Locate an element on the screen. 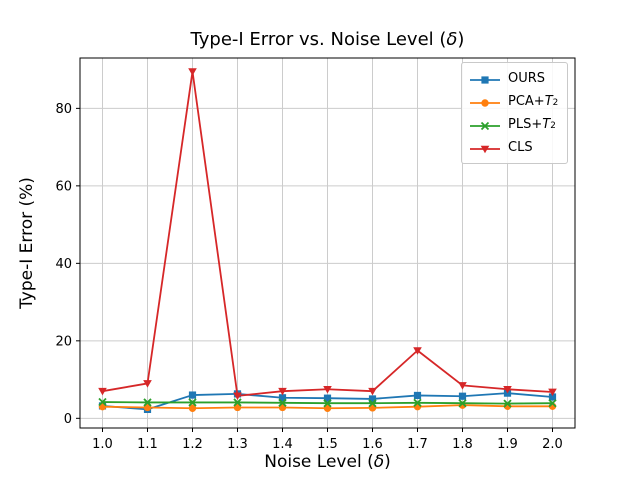 Image resolution: width=640 pixels, height=480 pixels. legend-label-pls-t-2: PLS+T2 is located at coordinates (532, 124).